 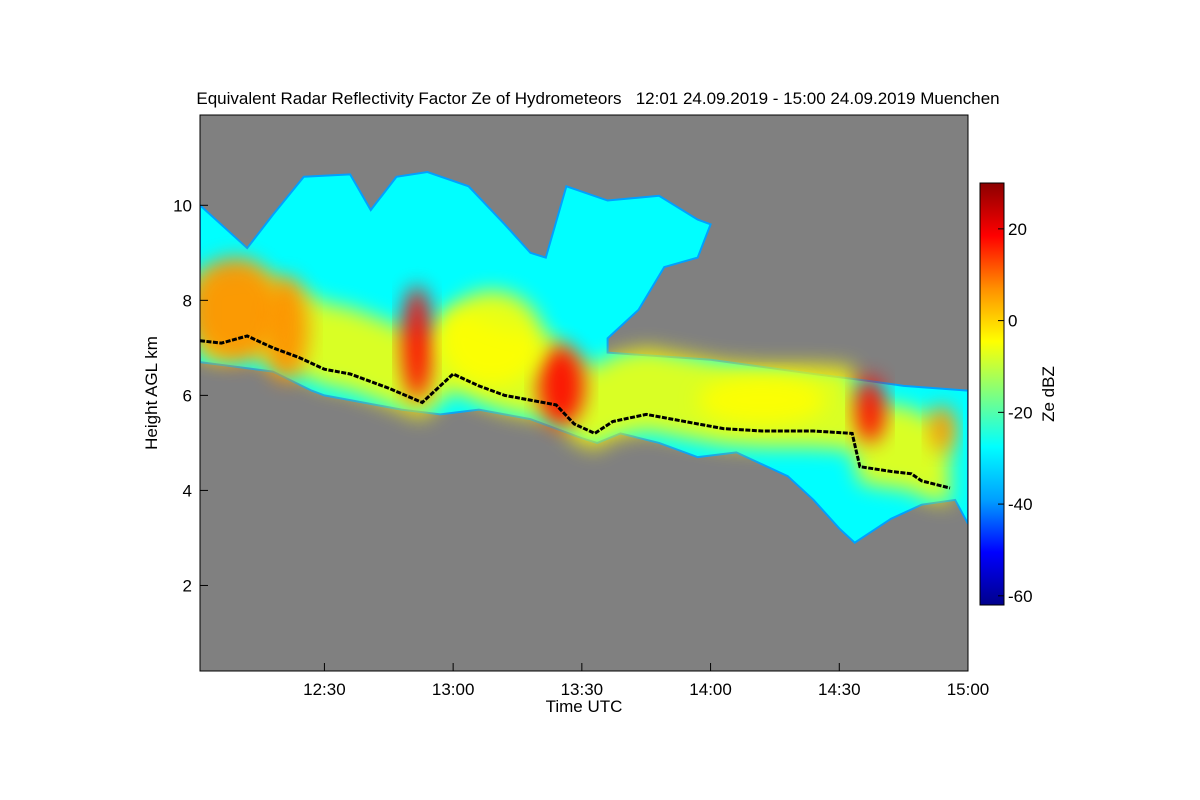 What do you see at coordinates (1020, 596) in the screenshot?
I see `colorbar-tick-label: -60` at bounding box center [1020, 596].